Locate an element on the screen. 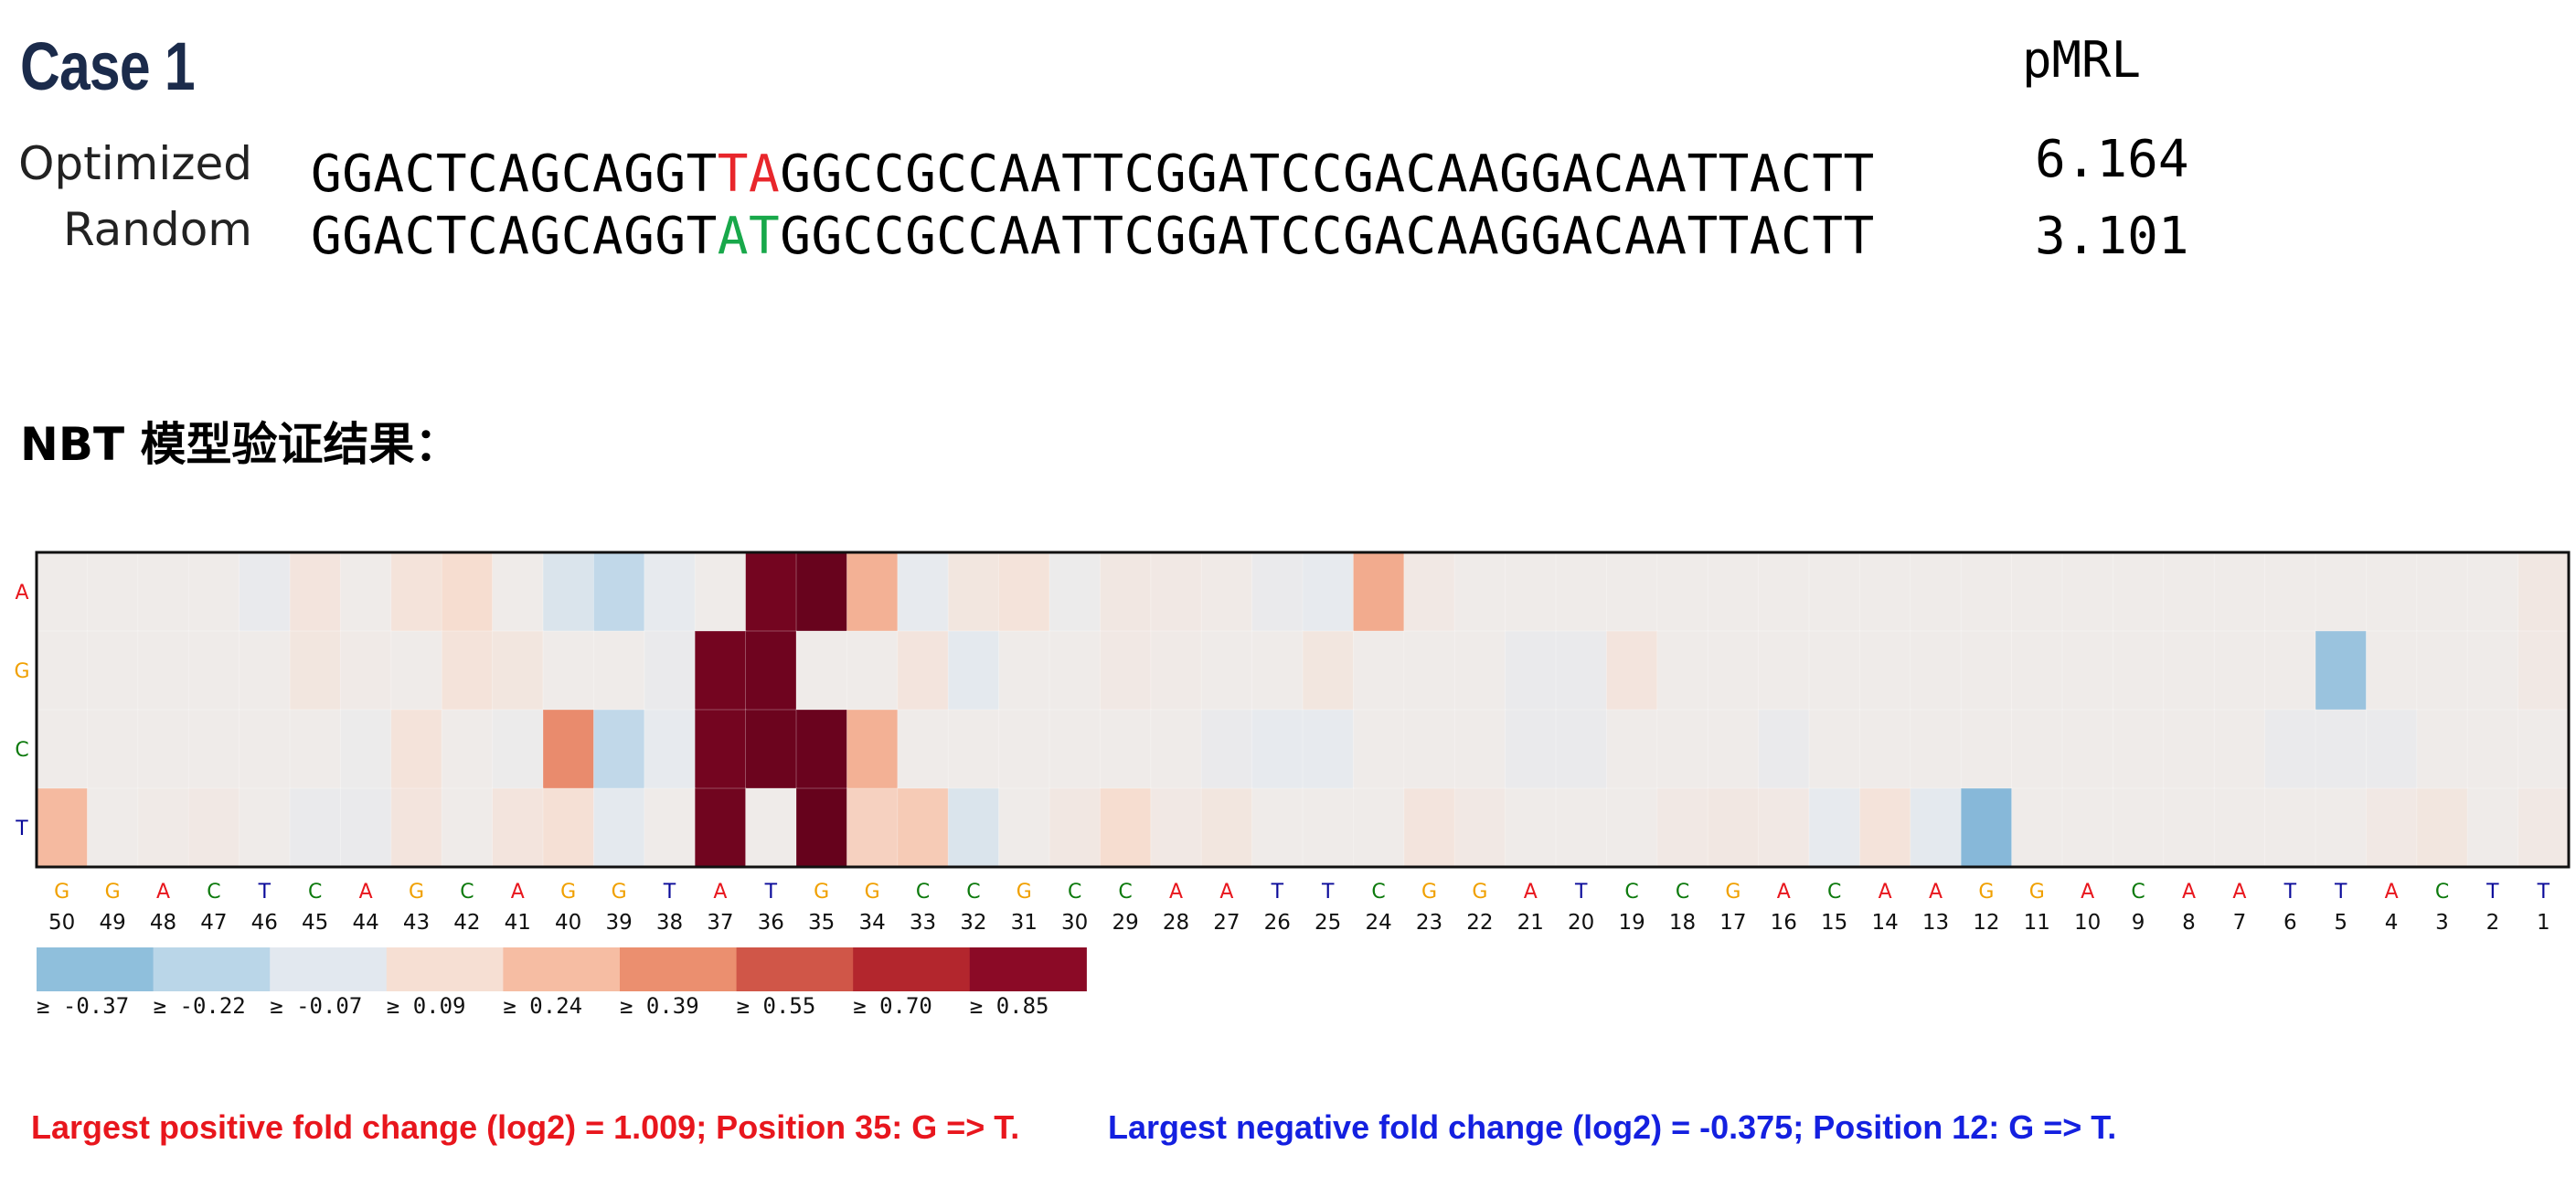 This screenshot has width=2576, height=1198. x-tick-40: 40 is located at coordinates (568, 923).